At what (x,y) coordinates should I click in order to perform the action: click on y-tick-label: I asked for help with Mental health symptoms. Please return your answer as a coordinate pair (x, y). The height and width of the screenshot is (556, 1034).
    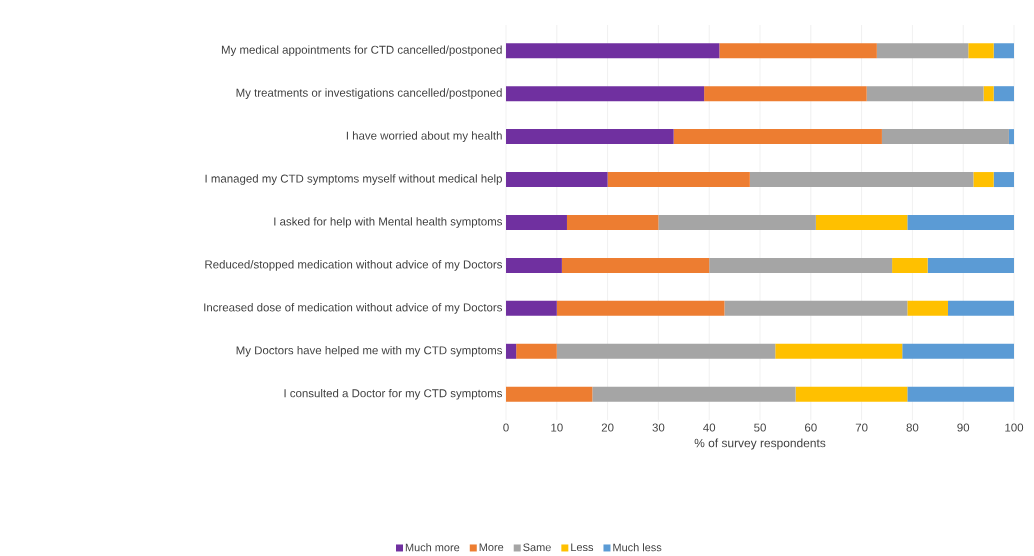
    Looking at the image, I should click on (388, 222).